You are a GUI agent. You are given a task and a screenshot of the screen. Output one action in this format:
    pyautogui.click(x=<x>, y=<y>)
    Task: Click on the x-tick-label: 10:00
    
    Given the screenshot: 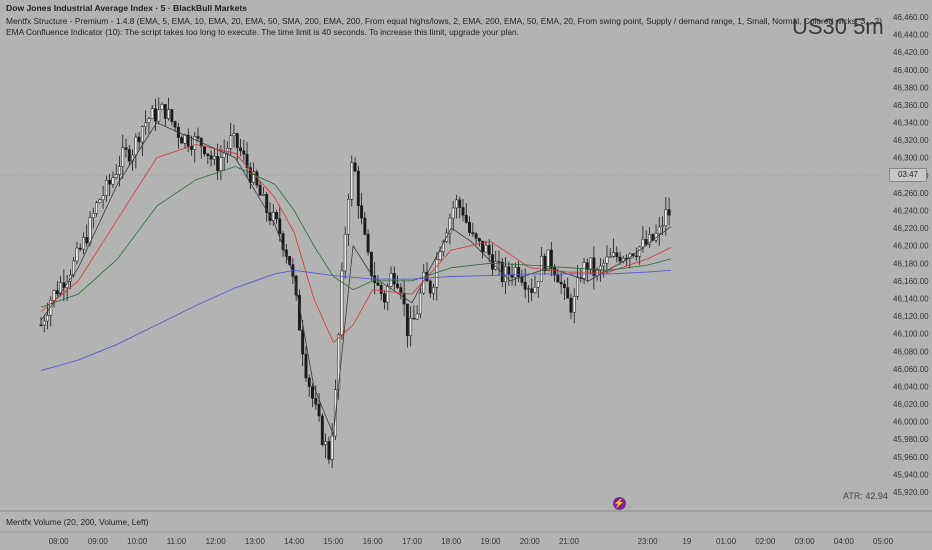 What is the action you would take?
    pyautogui.click(x=137, y=541)
    